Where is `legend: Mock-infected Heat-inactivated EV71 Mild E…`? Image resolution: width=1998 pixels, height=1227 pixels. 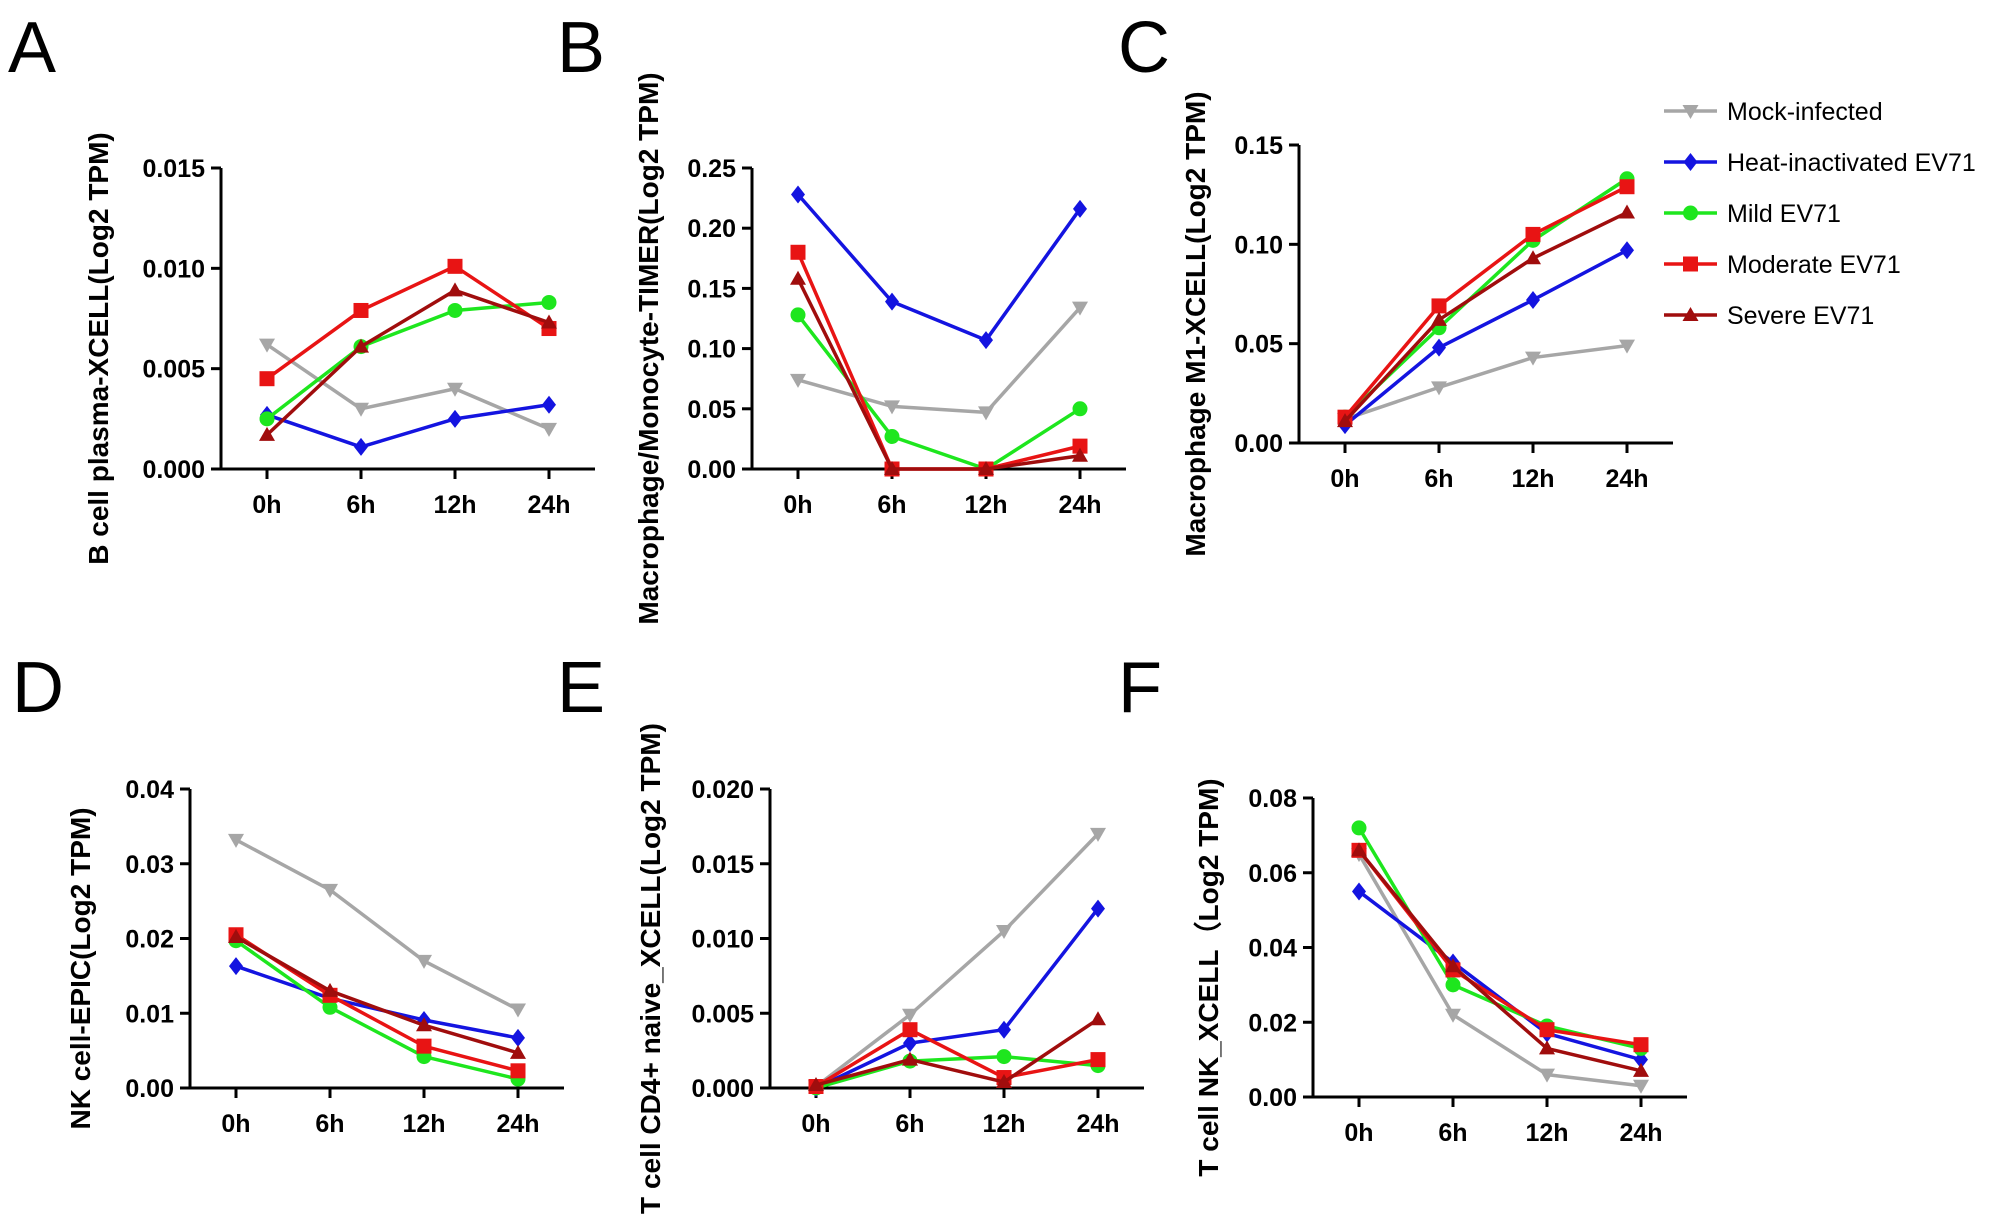
legend: Mock-infected Heat-inactivated EV71 Mild E… is located at coordinates (1820, 214).